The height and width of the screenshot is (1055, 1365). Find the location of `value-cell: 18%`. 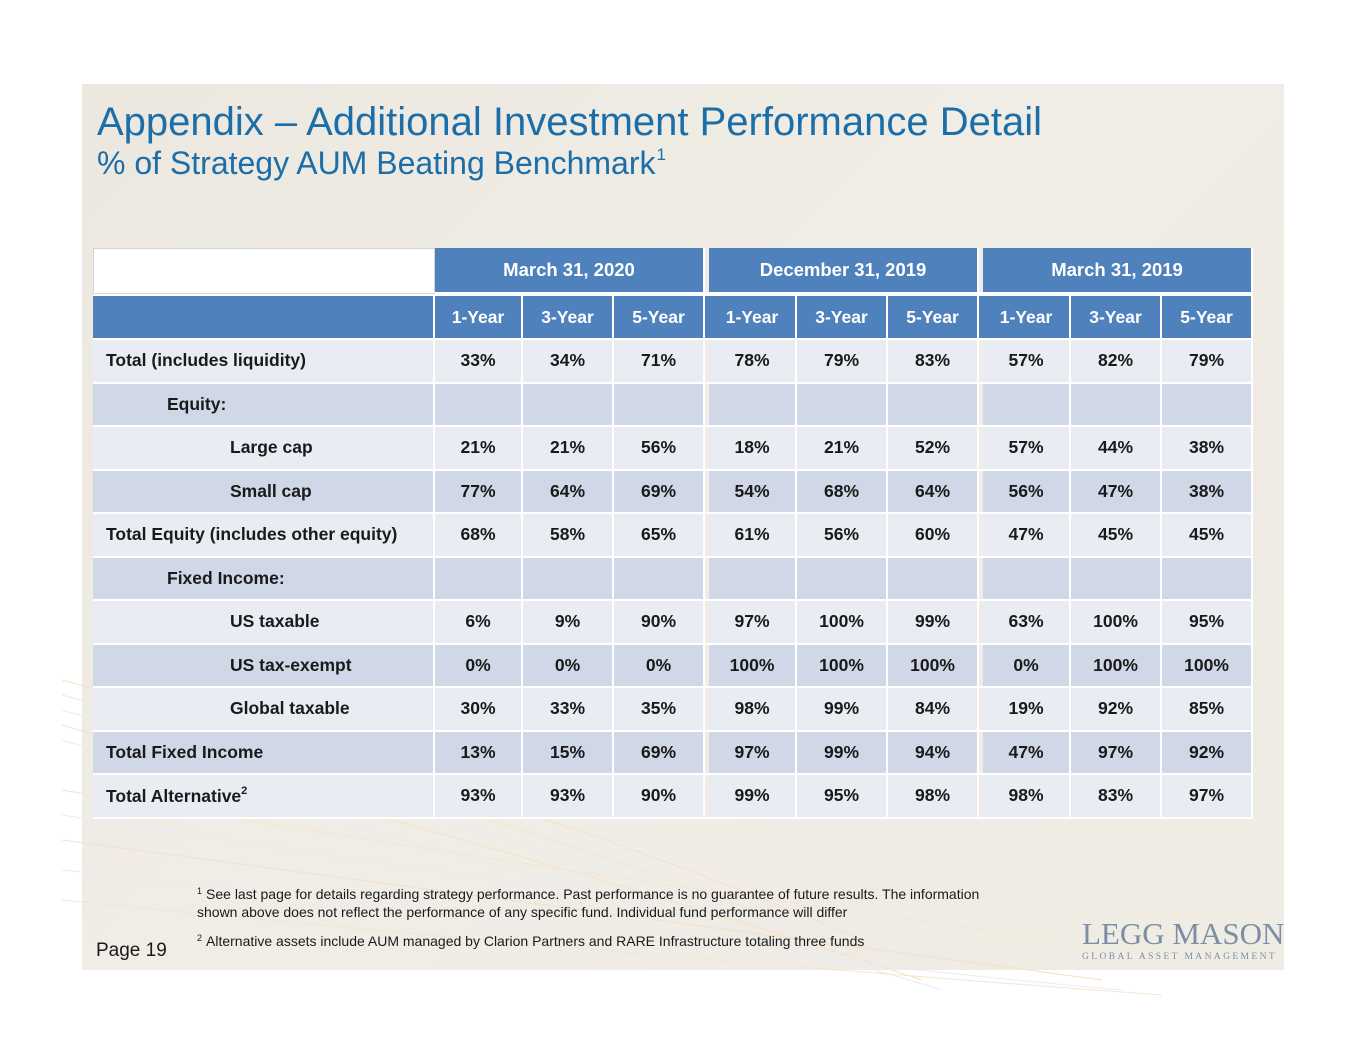

value-cell: 18% is located at coordinates (753, 449).